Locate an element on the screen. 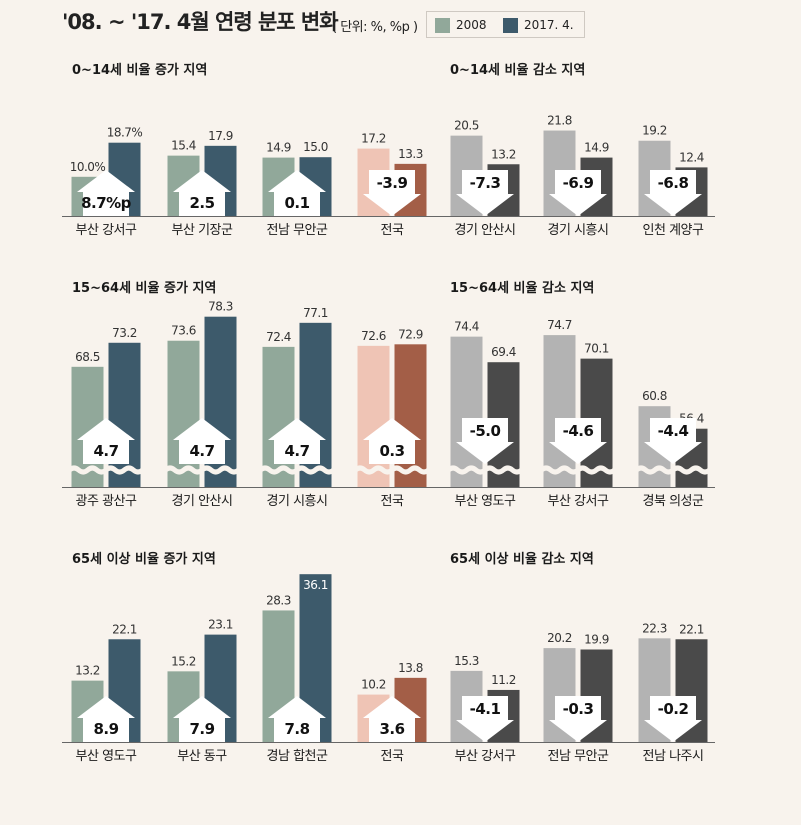 This screenshot has height=825, width=801. category-label: 광주 광산구 is located at coordinates (106, 501).